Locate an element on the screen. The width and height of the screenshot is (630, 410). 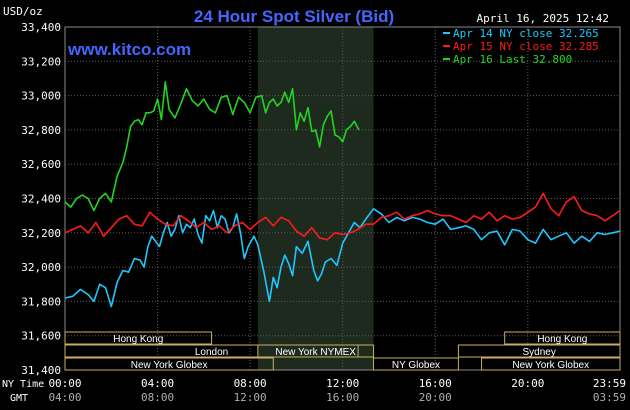
x-tick-label-gmt: 12:00 is located at coordinates (250, 397).